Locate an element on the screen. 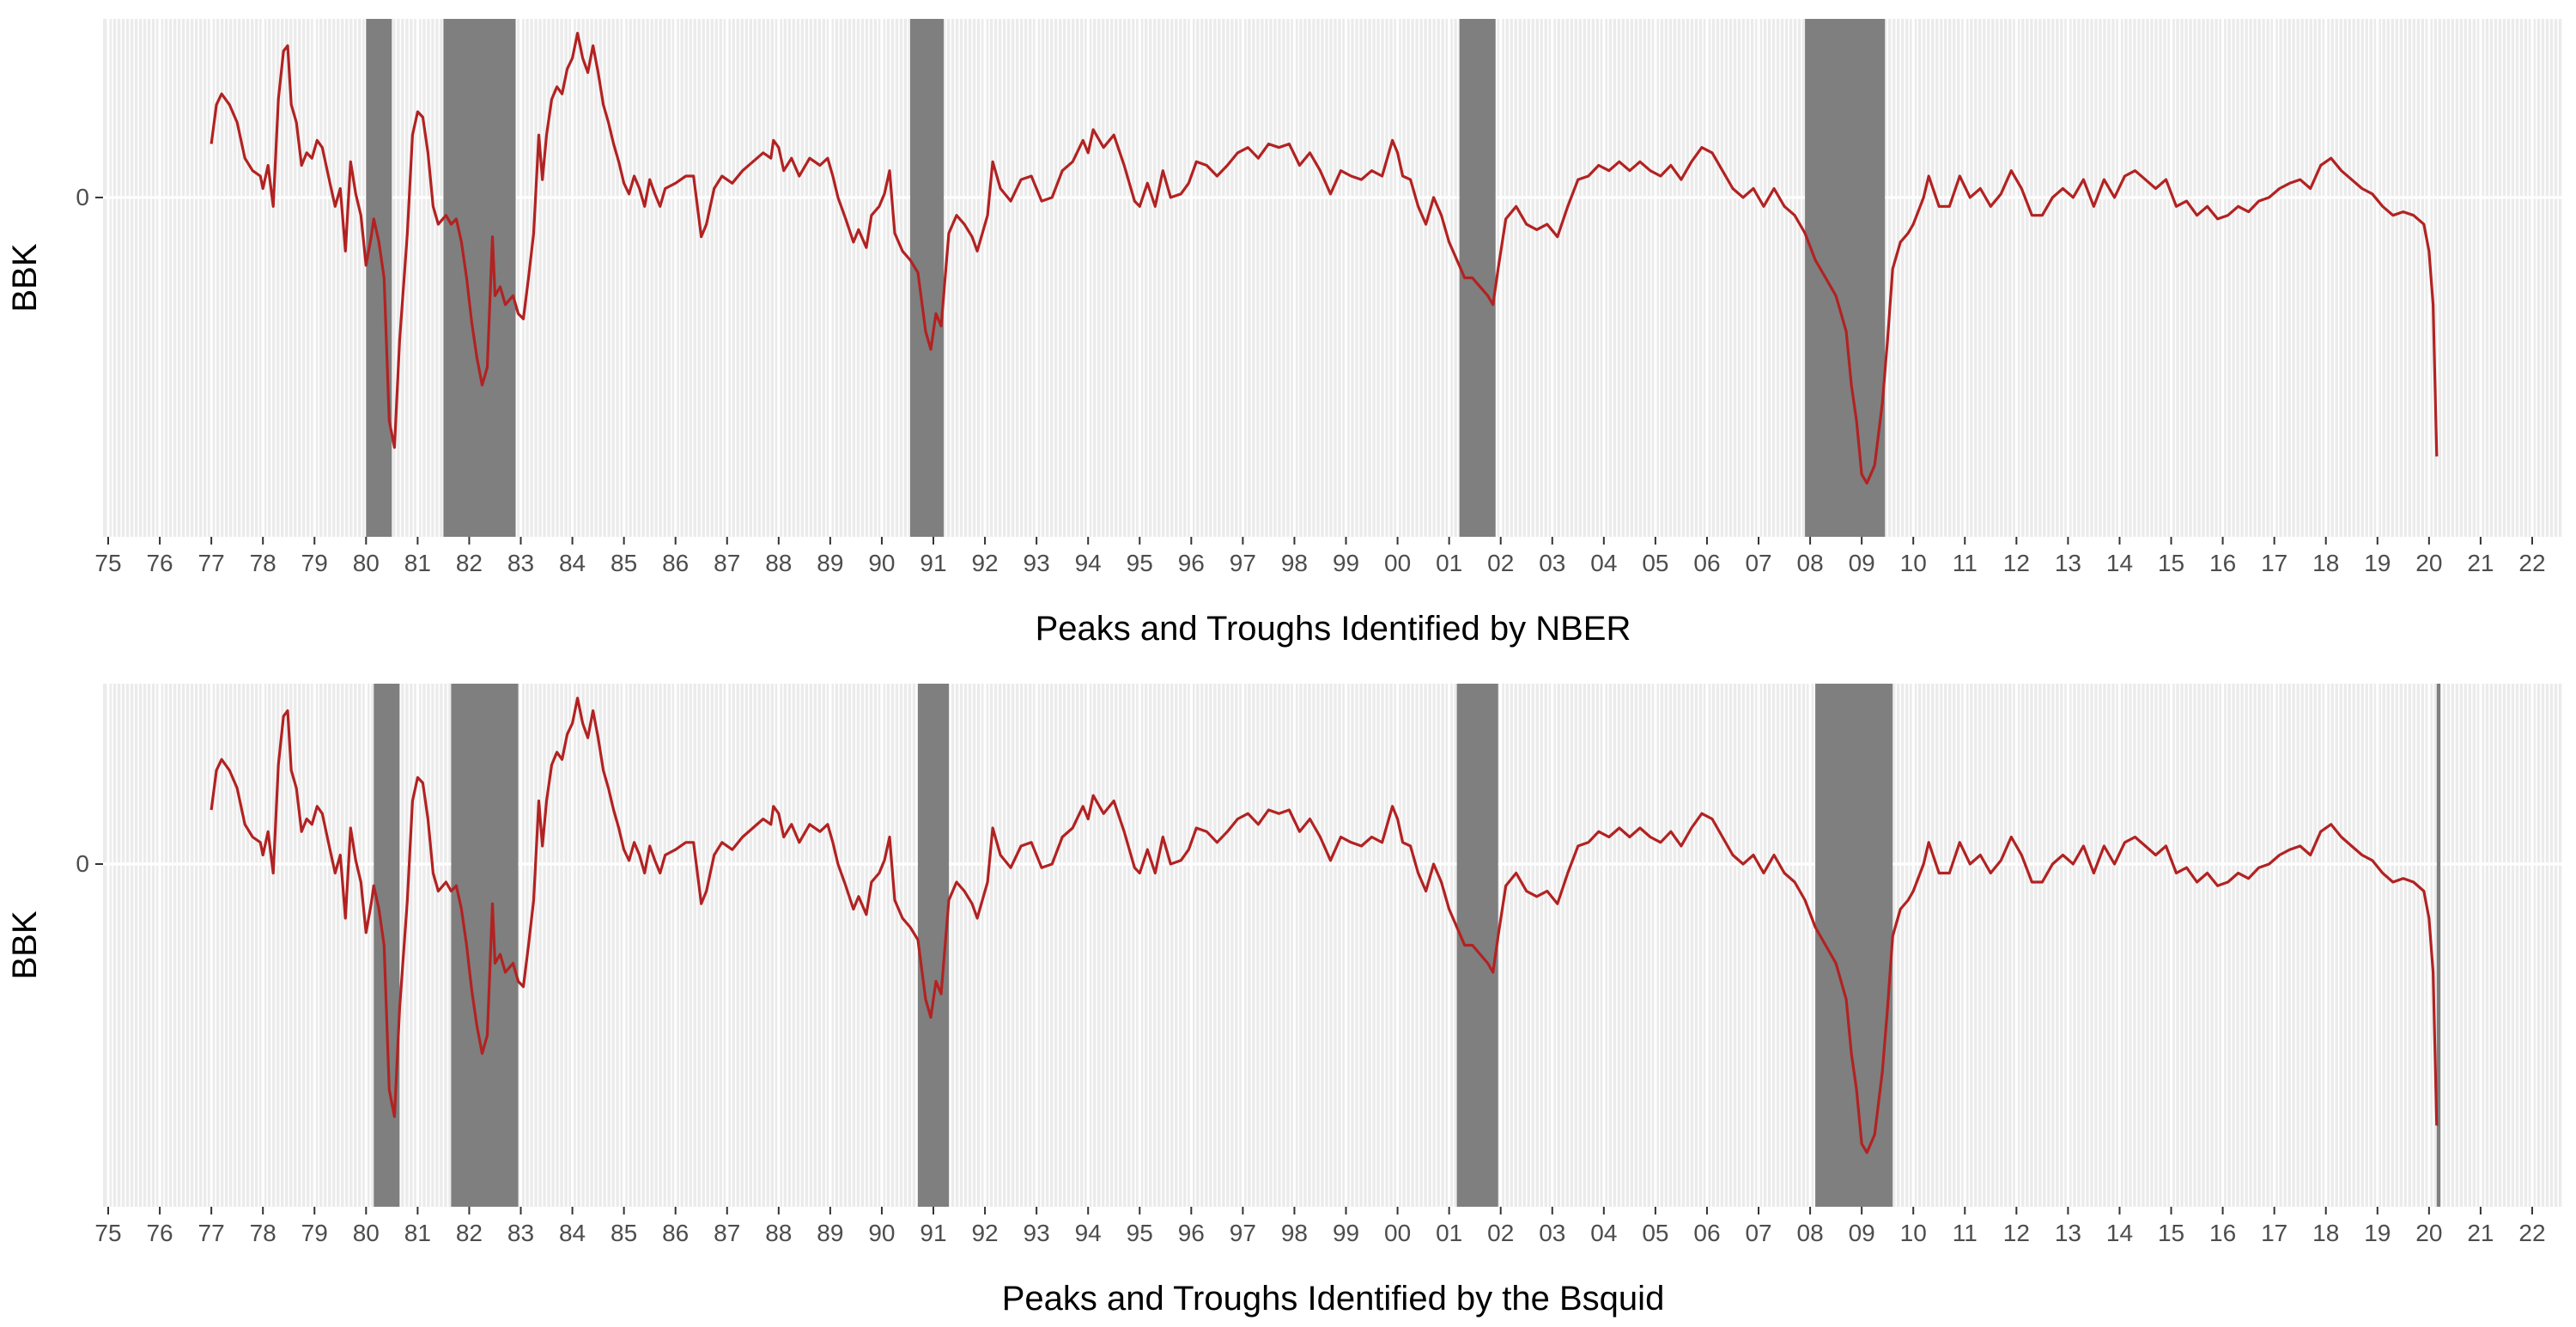 This screenshot has height=1327, width=2576. x-tick-label: 17 is located at coordinates (2274, 563).